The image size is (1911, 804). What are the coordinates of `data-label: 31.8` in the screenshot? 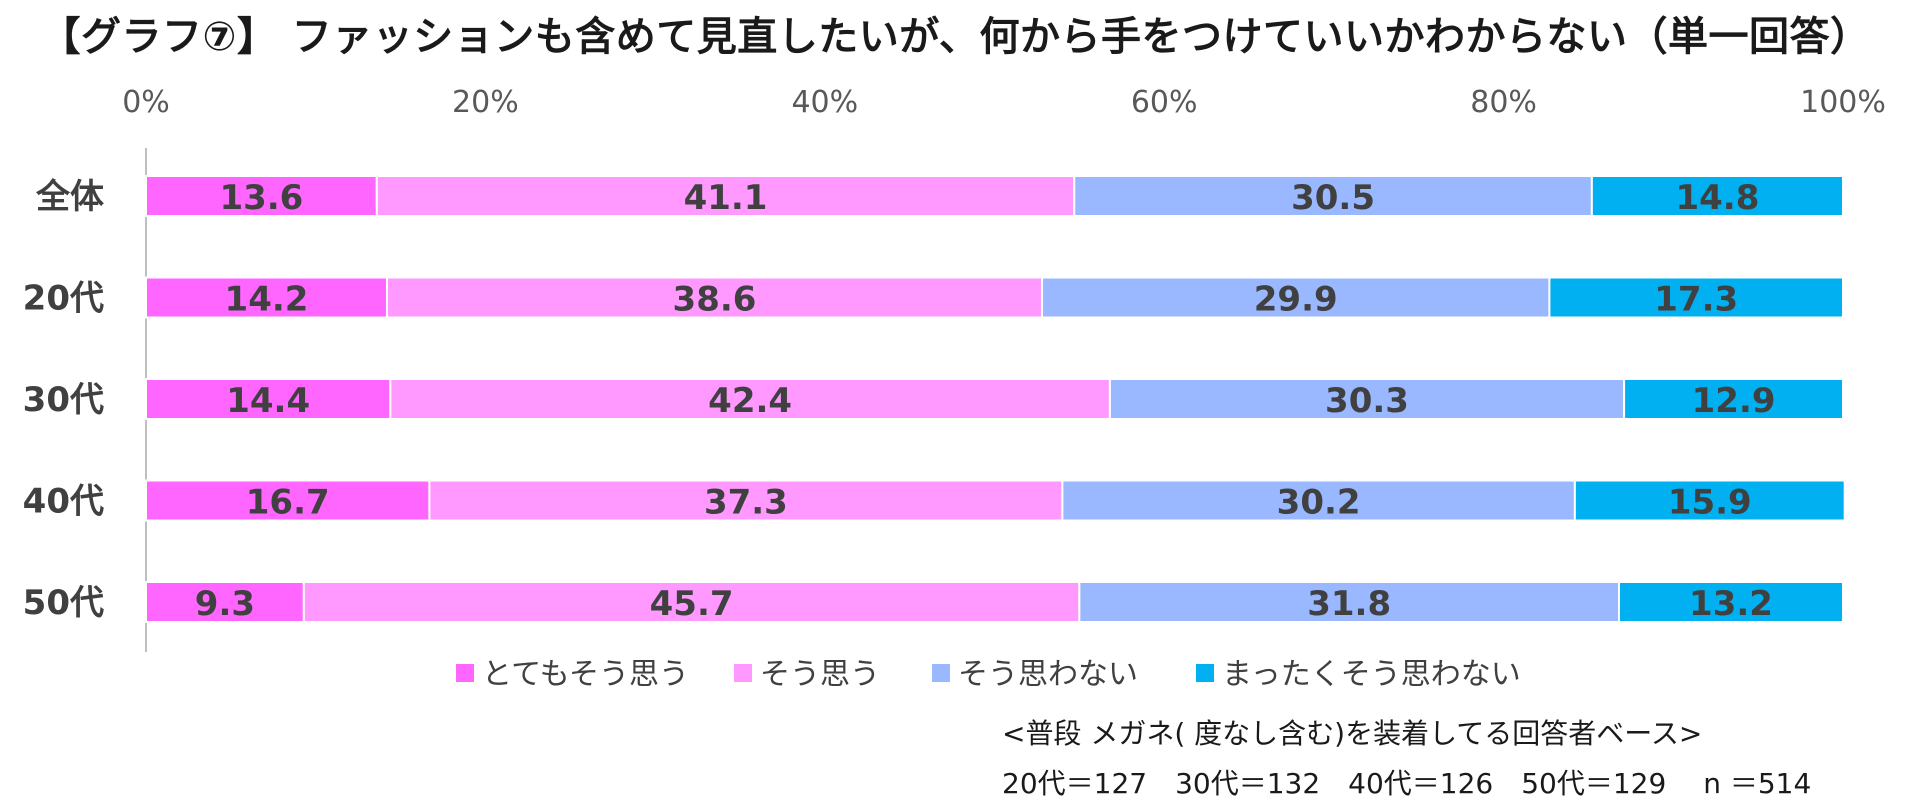 It's located at (1349, 604).